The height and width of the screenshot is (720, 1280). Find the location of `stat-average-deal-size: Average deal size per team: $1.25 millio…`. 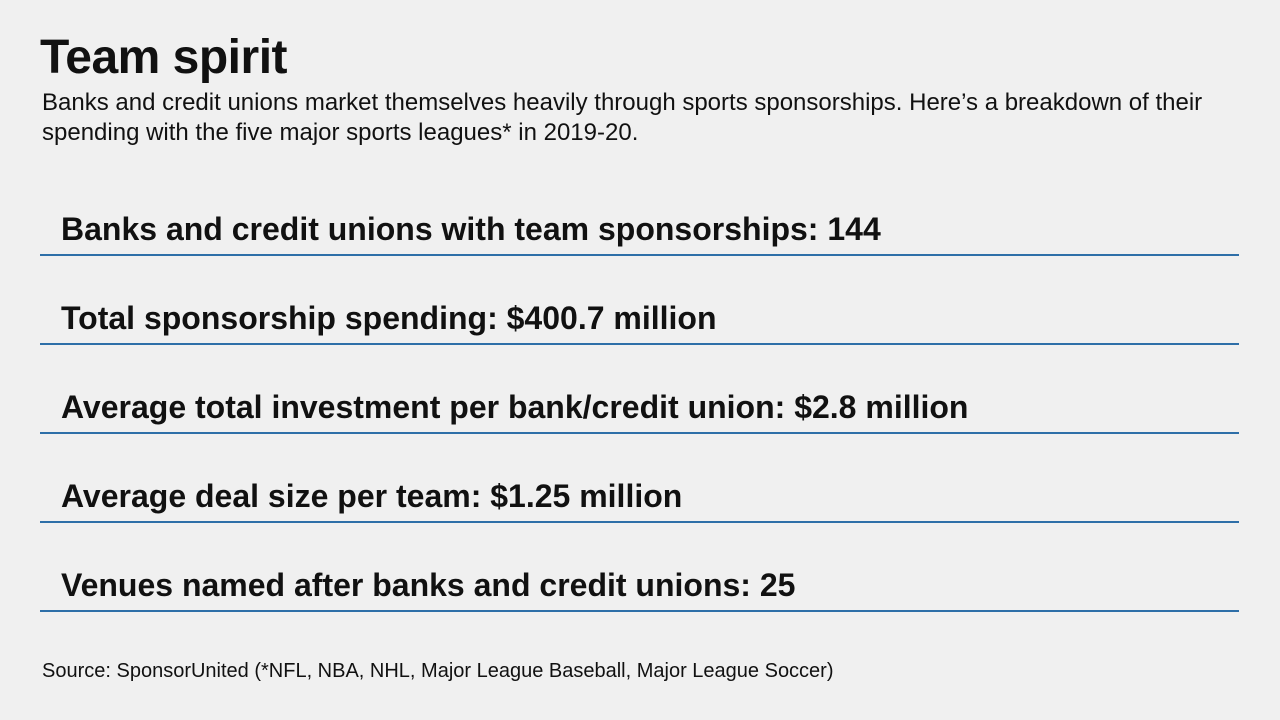

stat-average-deal-size: Average deal size per team: $1.25 millio… is located at coordinates (372, 496).